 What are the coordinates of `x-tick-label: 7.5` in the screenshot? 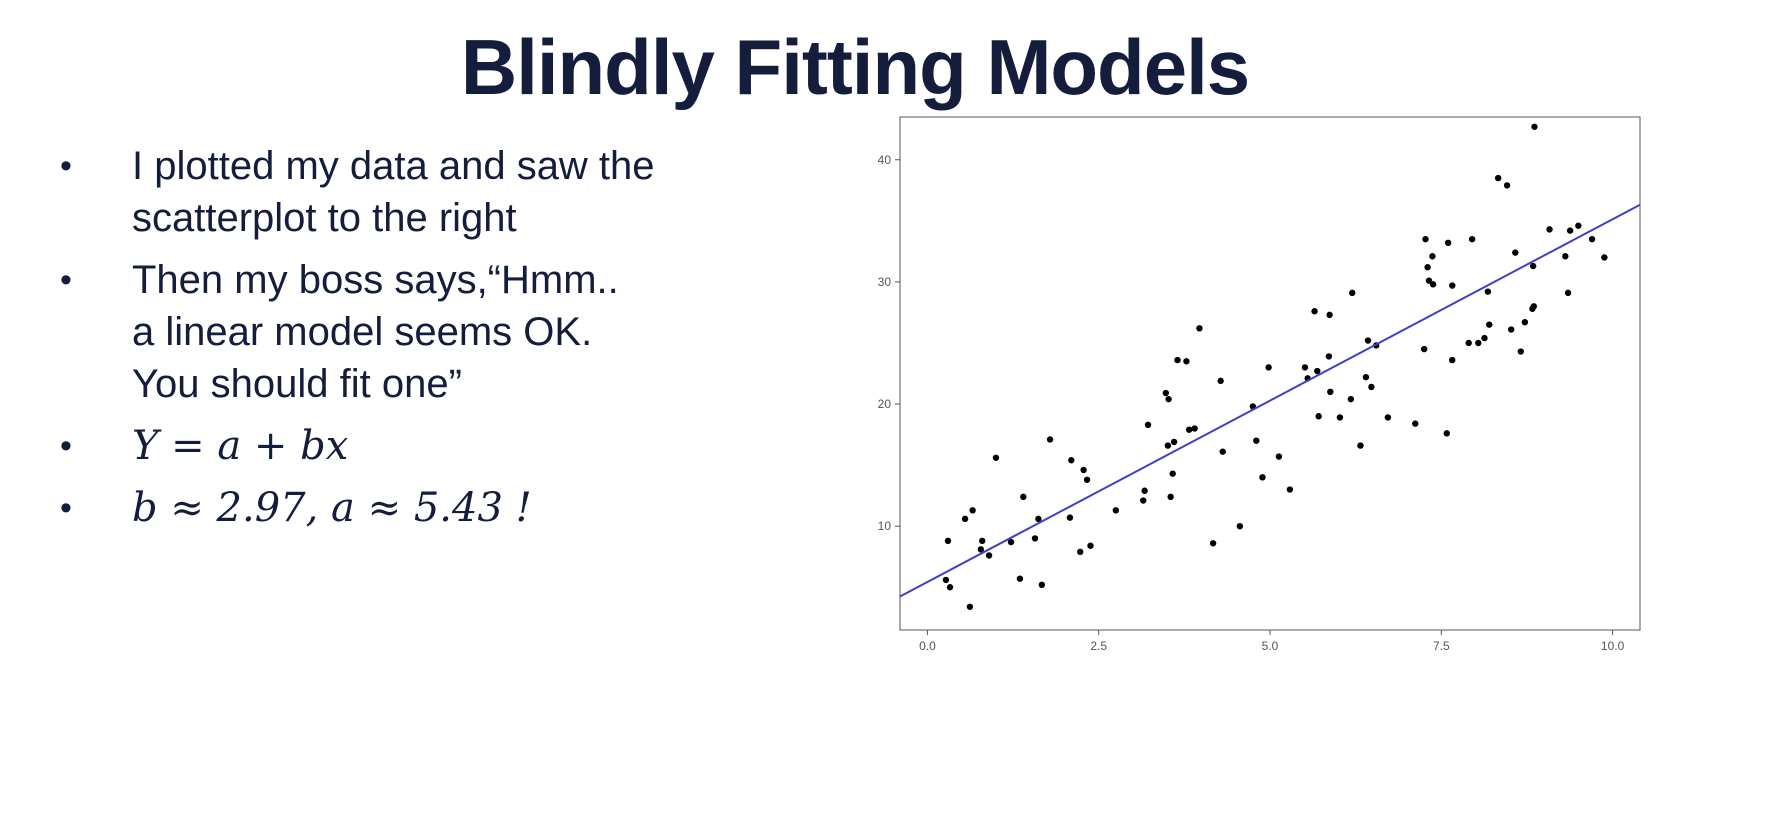 It's located at (1441, 646).